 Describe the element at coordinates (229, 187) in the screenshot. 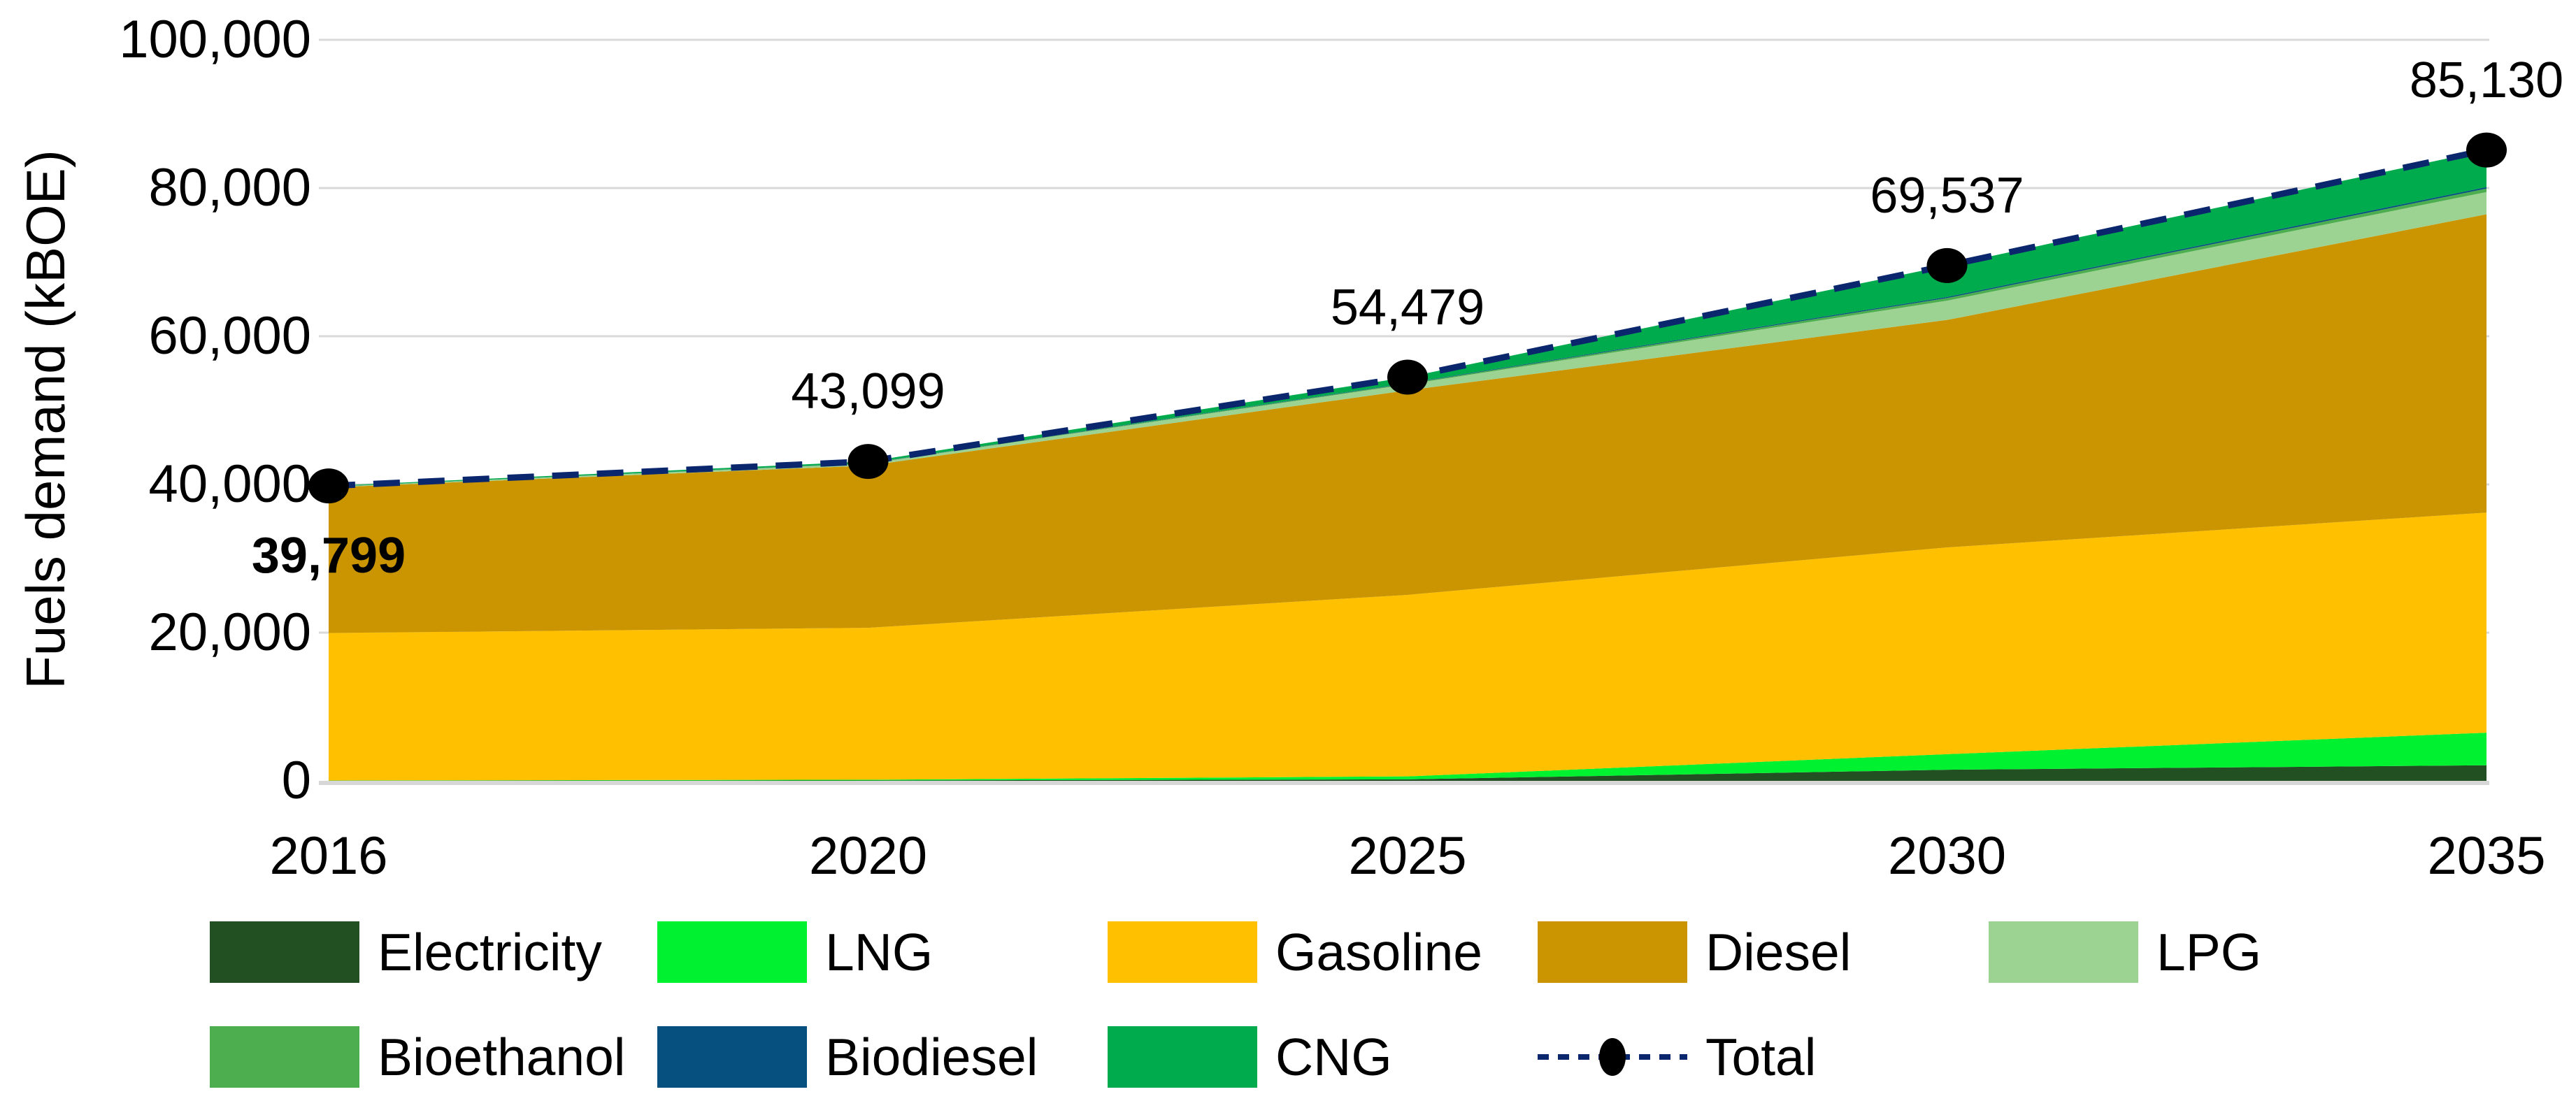

I see `y-tick-label: 80,000` at that location.